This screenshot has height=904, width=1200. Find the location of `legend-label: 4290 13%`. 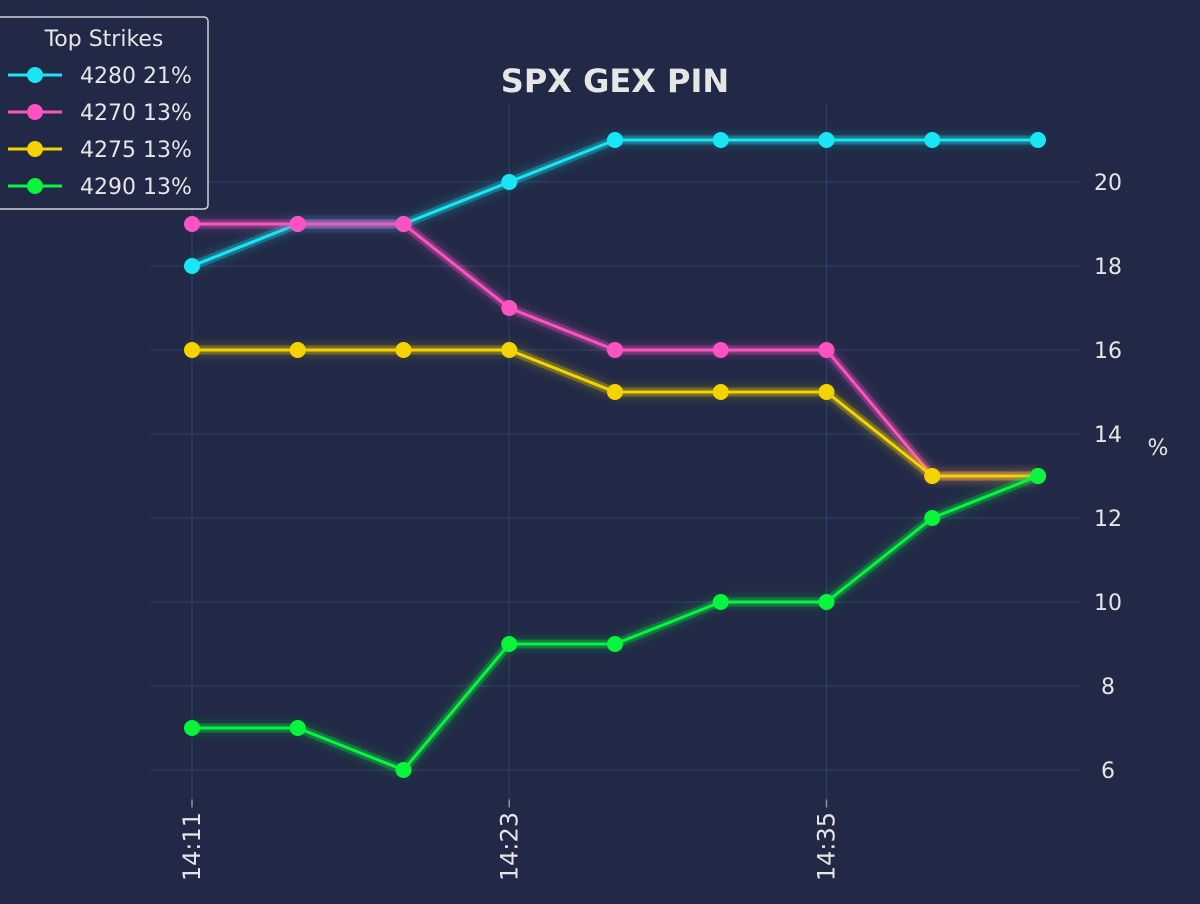

legend-label: 4290 13% is located at coordinates (136, 187).